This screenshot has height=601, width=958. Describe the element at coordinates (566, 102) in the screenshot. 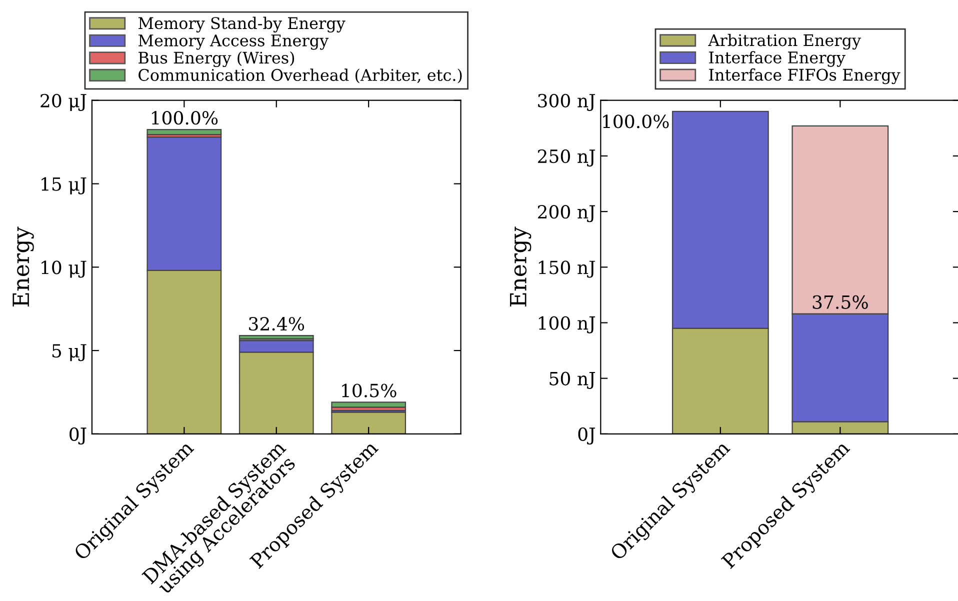

I see `y-tick-label: 300 nJ` at that location.